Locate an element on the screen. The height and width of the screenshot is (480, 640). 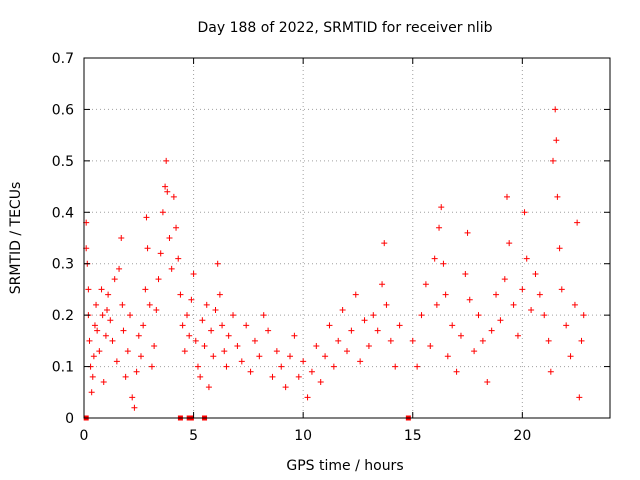
x-tick-label: 10 is located at coordinates (303, 436).